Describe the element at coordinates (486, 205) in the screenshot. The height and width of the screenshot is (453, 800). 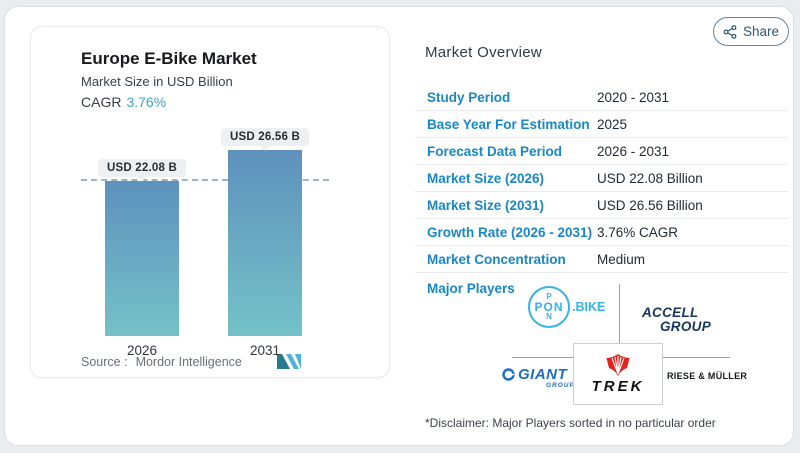
I see `row-label: Market Size (2031)` at that location.